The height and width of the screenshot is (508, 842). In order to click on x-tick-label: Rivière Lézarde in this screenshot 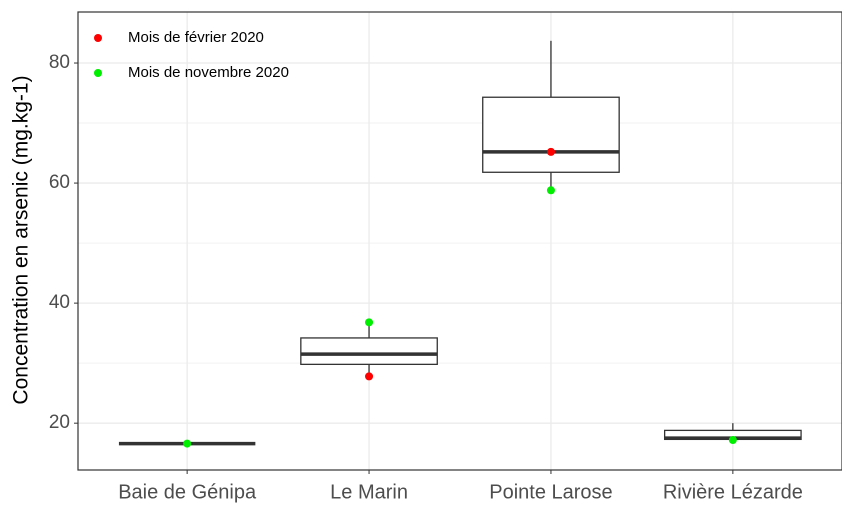, I will do `click(733, 492)`.